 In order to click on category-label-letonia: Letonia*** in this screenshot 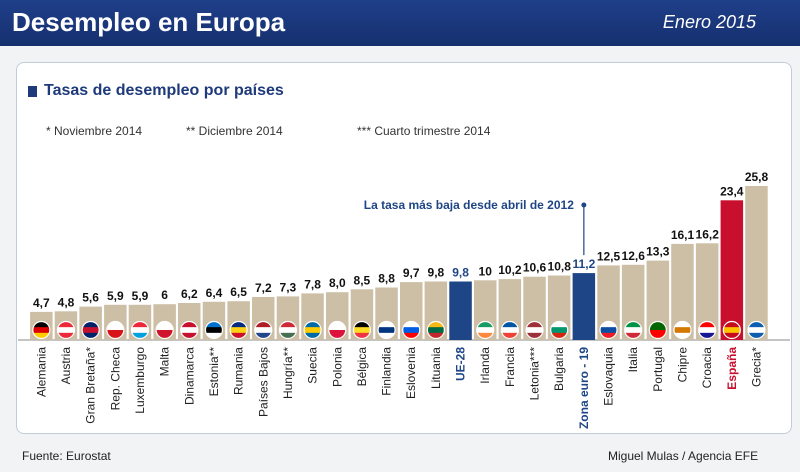, I will do `click(535, 374)`.